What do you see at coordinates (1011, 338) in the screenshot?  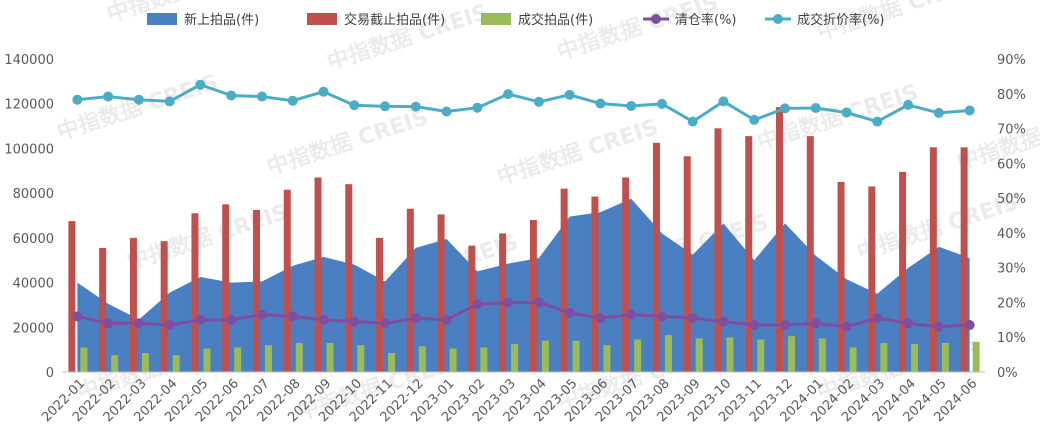 I see `y-right-tick-label: 10%` at bounding box center [1011, 338].